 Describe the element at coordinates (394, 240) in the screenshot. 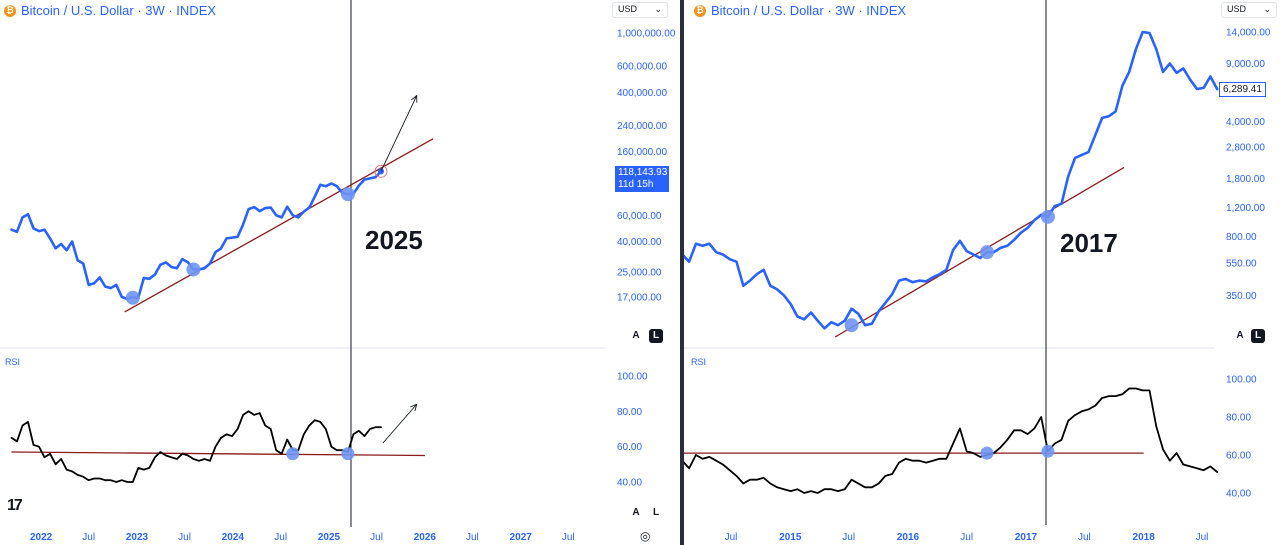

I see `year-annotation-2025: 2025` at that location.